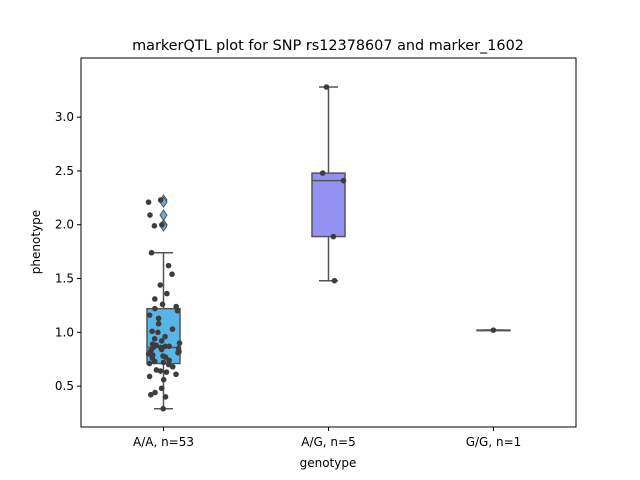 This screenshot has height=480, width=640. Describe the element at coordinates (328, 205) in the screenshot. I see `box` at that location.